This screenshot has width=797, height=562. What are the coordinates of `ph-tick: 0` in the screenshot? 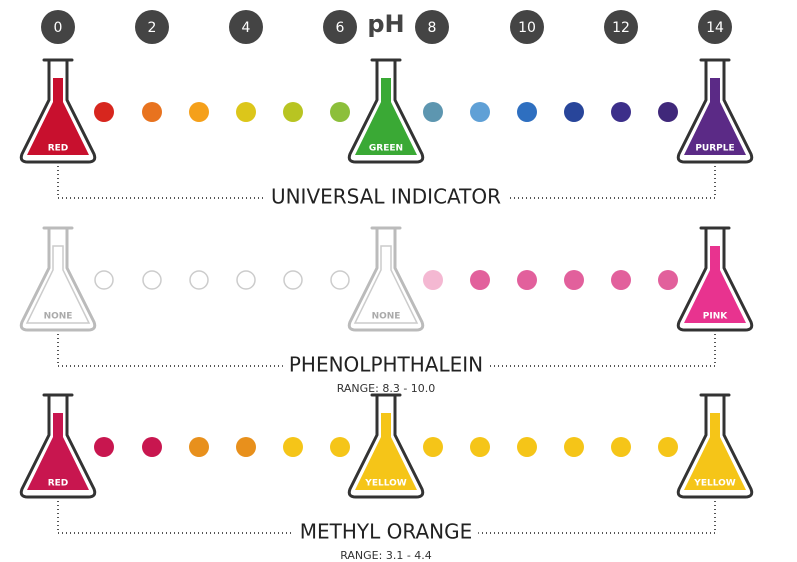 It's located at (58, 28).